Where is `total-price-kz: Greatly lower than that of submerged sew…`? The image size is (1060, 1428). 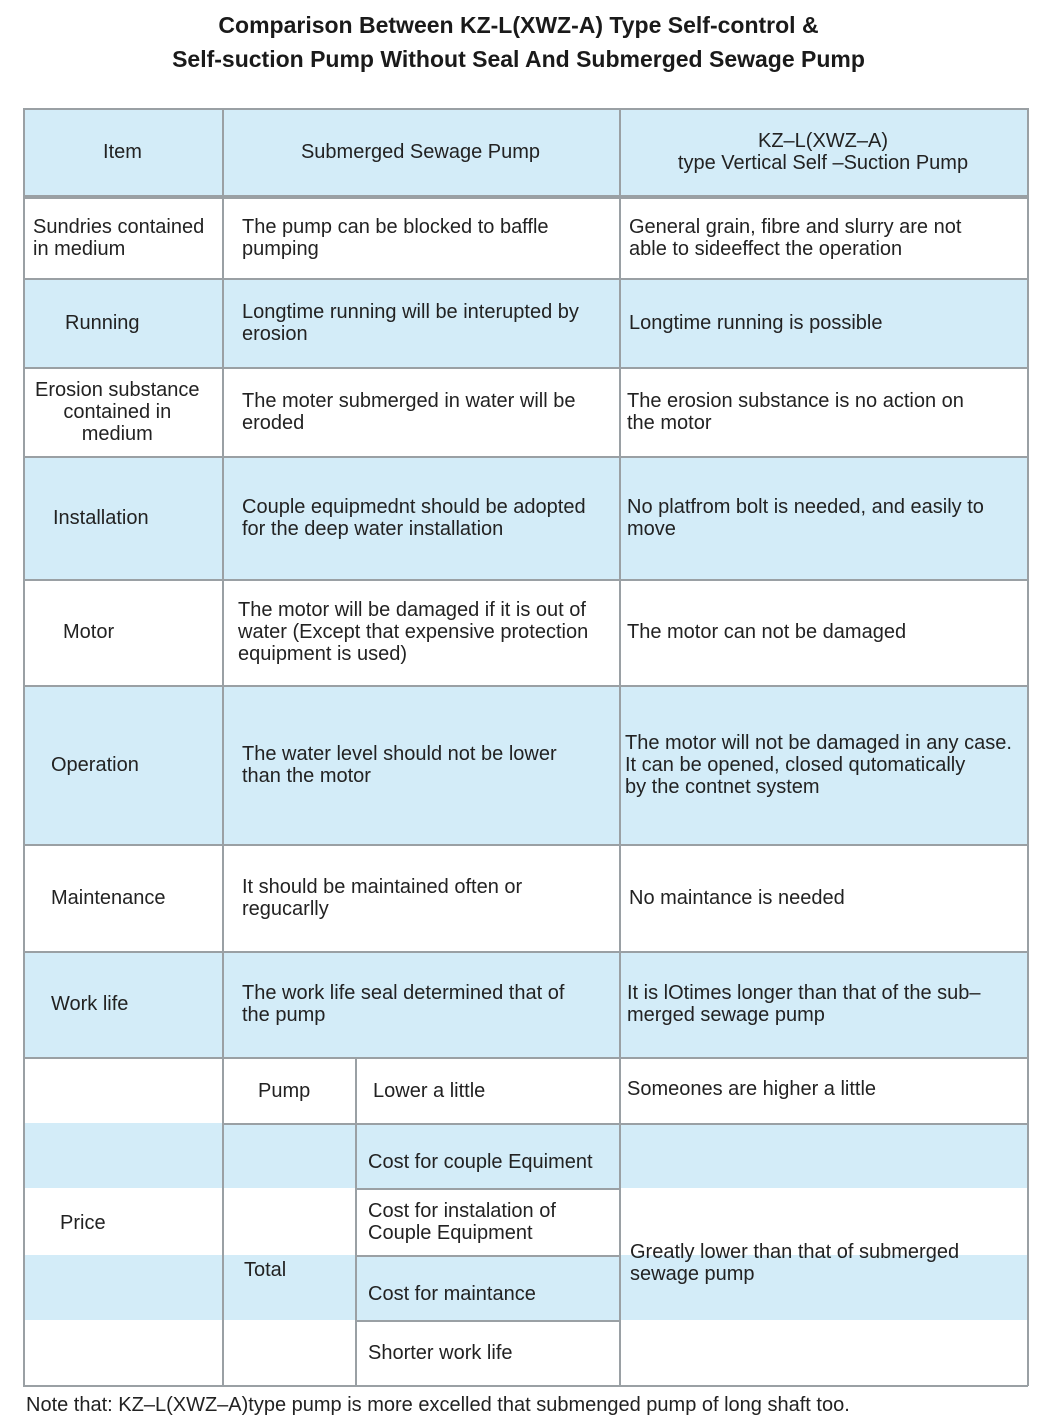 total-price-kz: Greatly lower than that of submerged sew… is located at coordinates (795, 1263).